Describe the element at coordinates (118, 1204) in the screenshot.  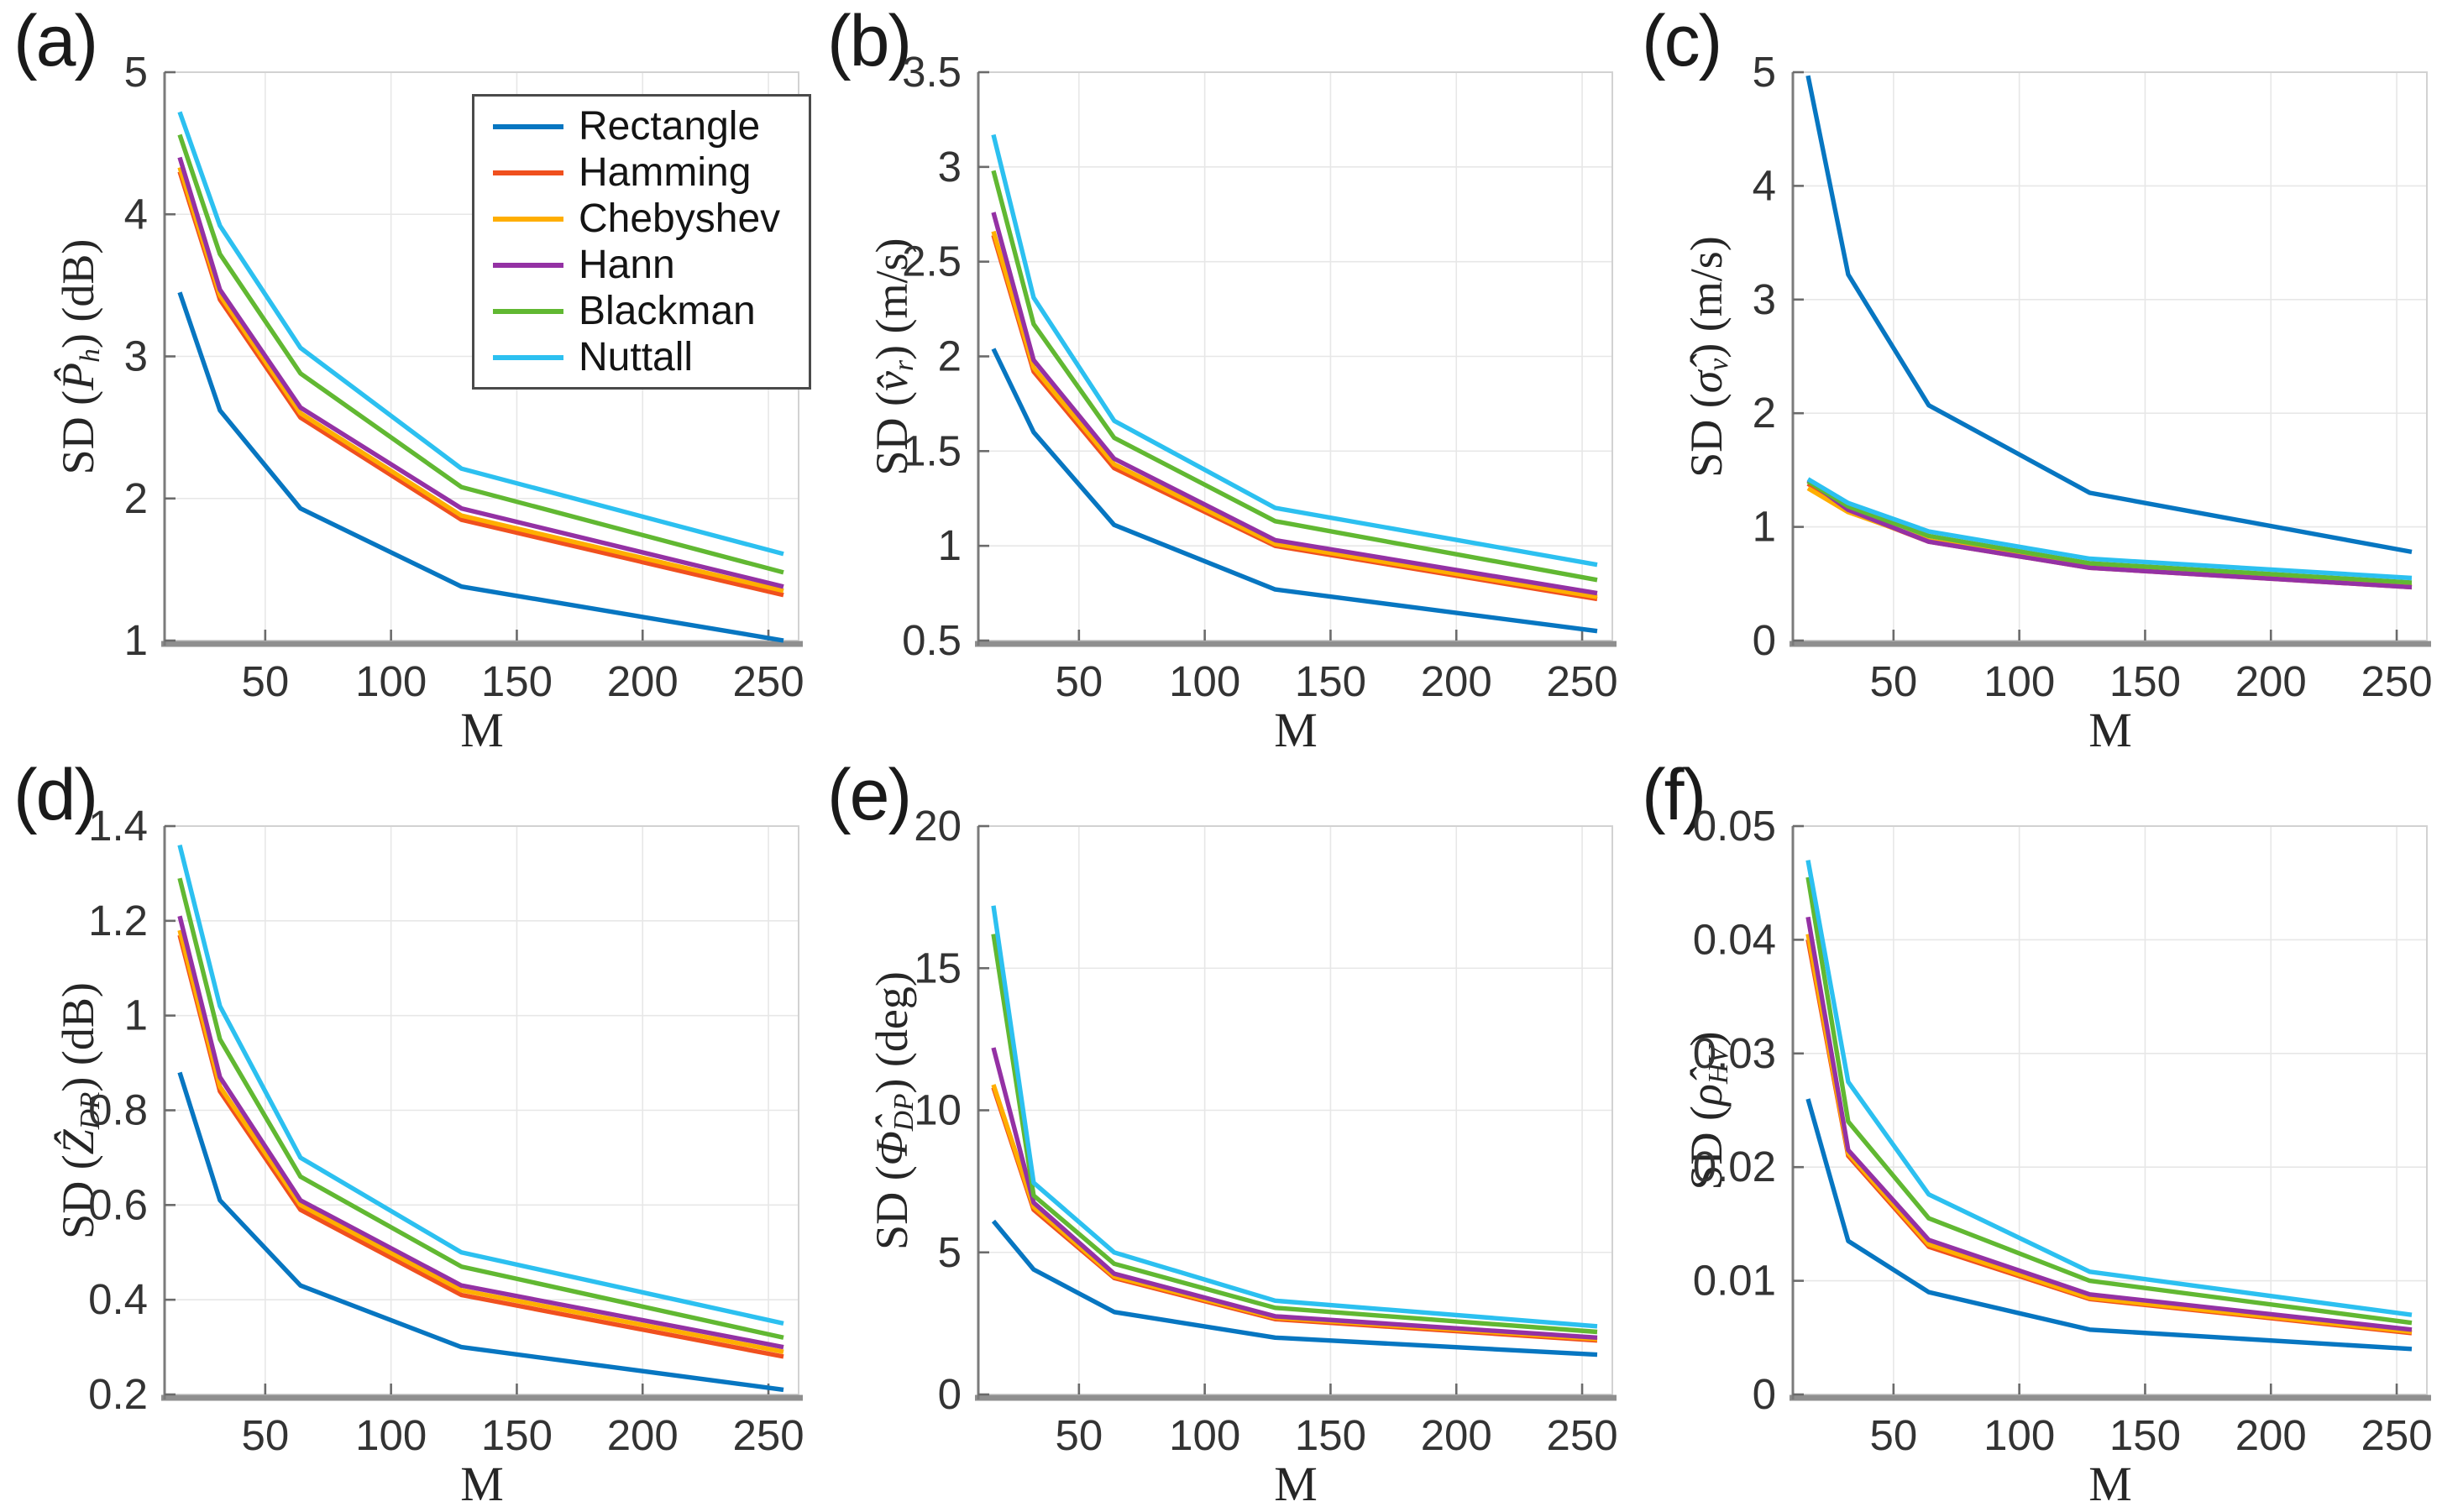
I see `y-tick-label: 0.6` at that location.